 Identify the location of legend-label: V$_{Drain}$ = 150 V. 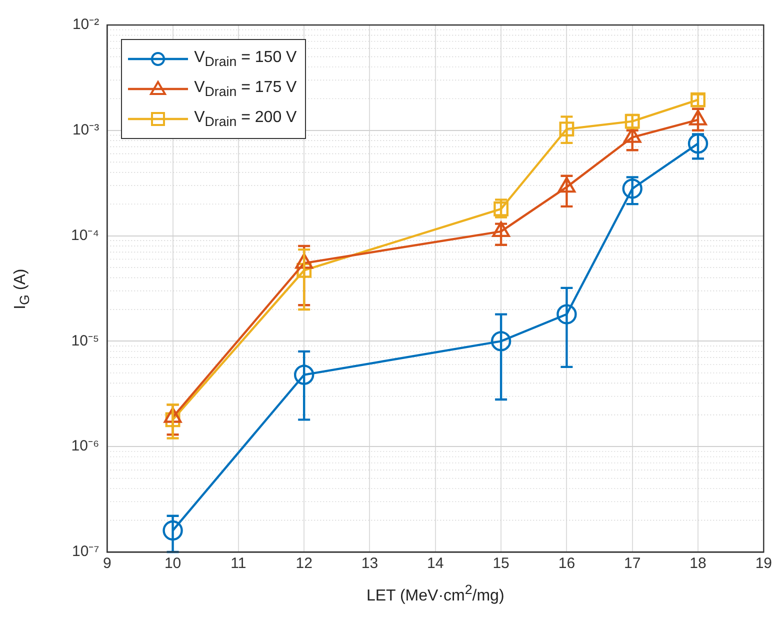
(245, 59).